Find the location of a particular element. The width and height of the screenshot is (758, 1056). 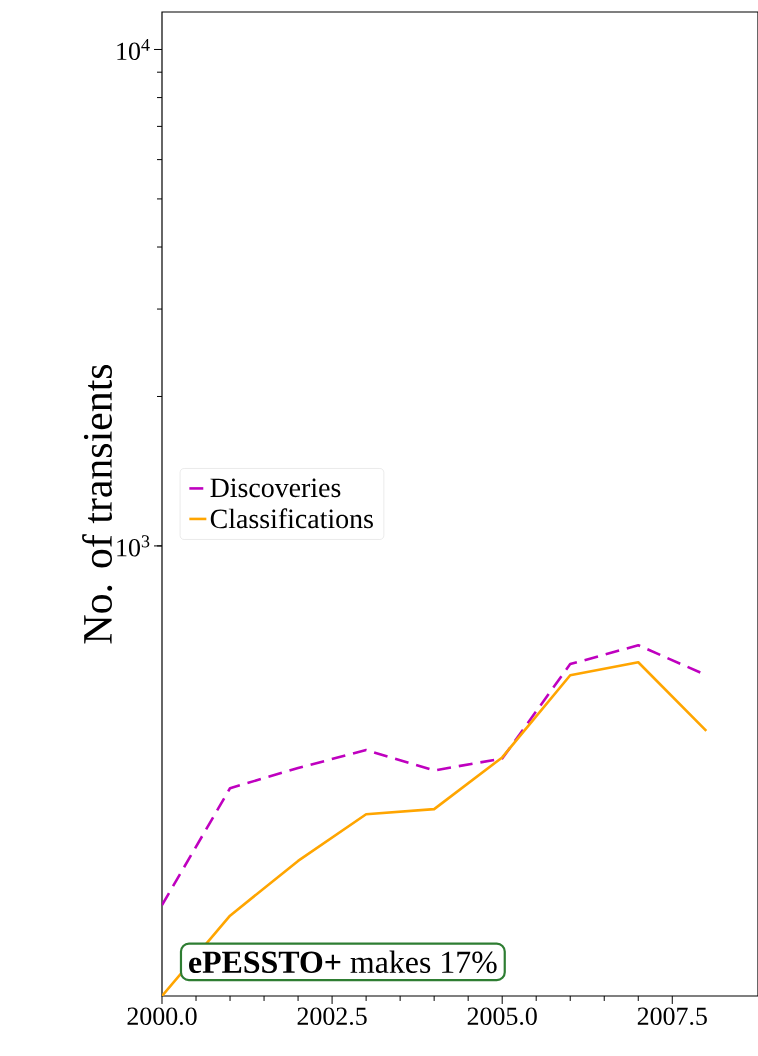

x-tick-label: 2005.0 is located at coordinates (502, 1016).